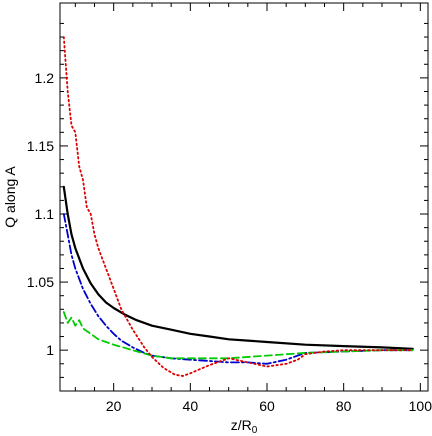 This screenshot has width=432, height=436. Describe the element at coordinates (191, 406) in the screenshot. I see `x-tick-label: 40` at that location.